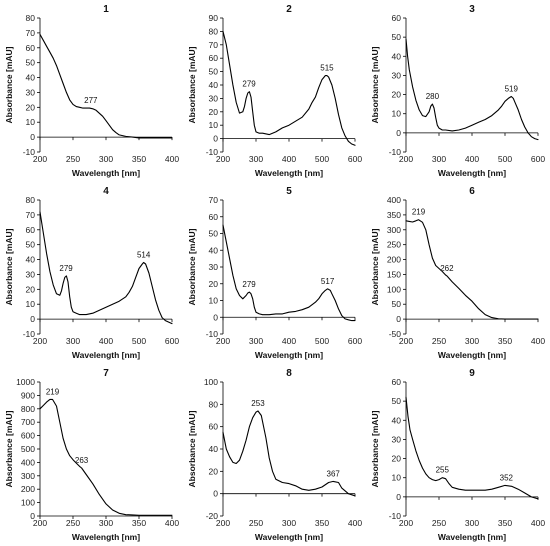 Image resolution: width=550 pixels, height=546 pixels. What do you see at coordinates (394, 200) in the screenshot?
I see `y-tick-label: 400` at bounding box center [394, 200].